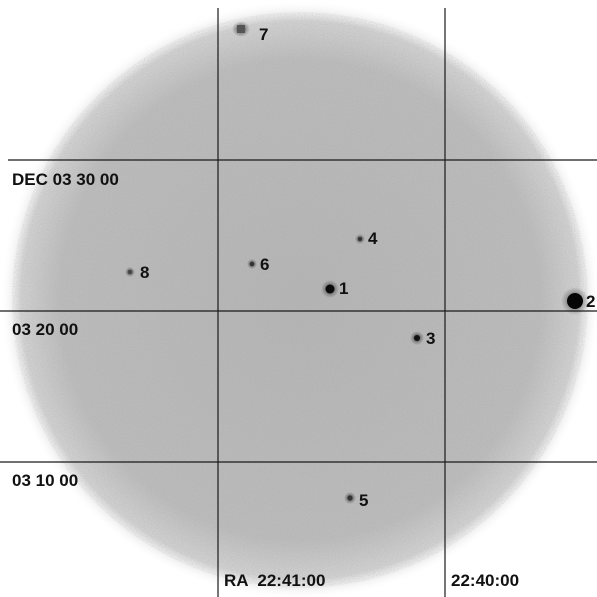  Describe the element at coordinates (45, 480) in the screenshot. I see `dec-label-3: 03 10 00` at that location.